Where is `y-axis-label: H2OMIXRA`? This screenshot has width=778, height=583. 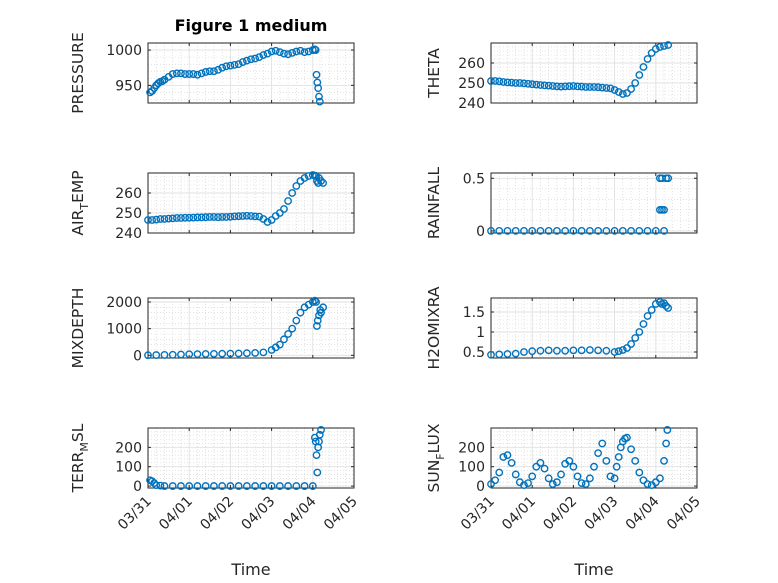
y-axis-label: H2OMIXRA is located at coordinates (434, 327).